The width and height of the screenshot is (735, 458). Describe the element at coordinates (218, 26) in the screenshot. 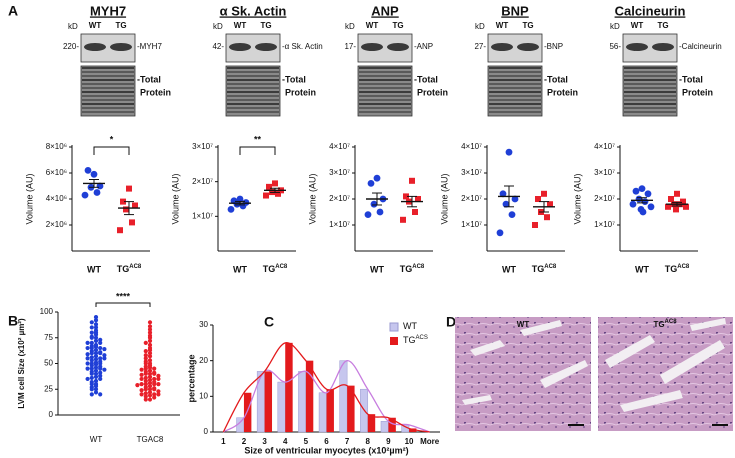

I see `kd-label: kD` at that location.